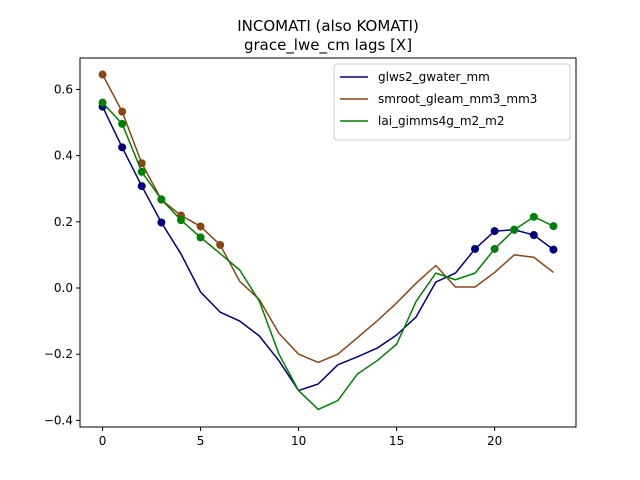 Image resolution: width=640 pixels, height=480 pixels. Describe the element at coordinates (328, 45) in the screenshot. I see `chart-subtitle: grace_lwe_cm lags [X]` at that location.